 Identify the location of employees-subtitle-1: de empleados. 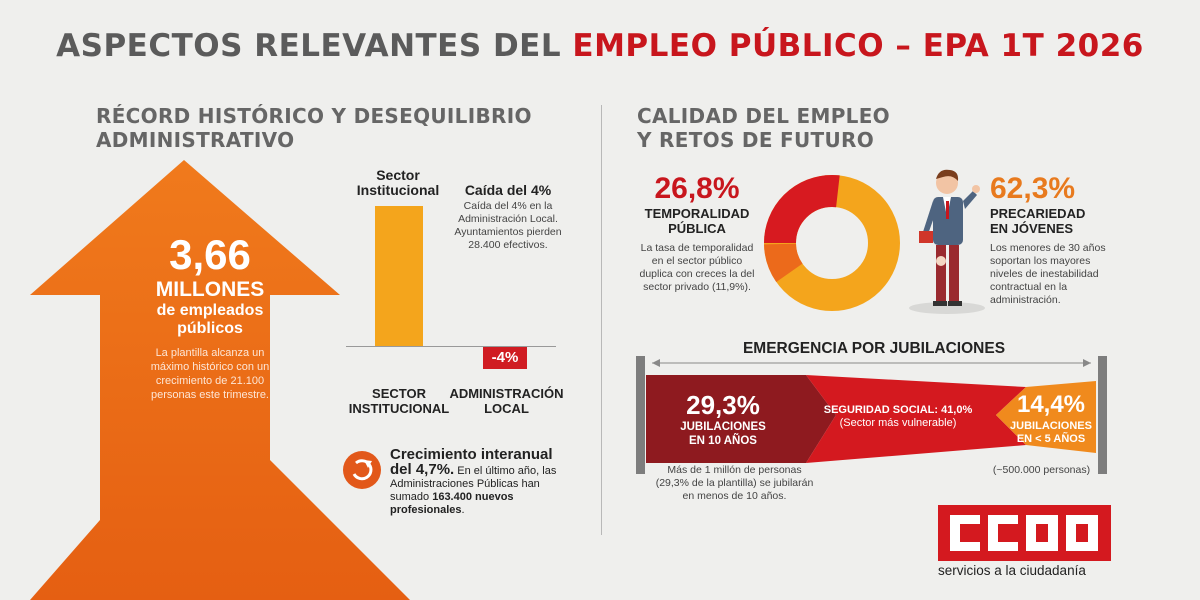
(210, 310).